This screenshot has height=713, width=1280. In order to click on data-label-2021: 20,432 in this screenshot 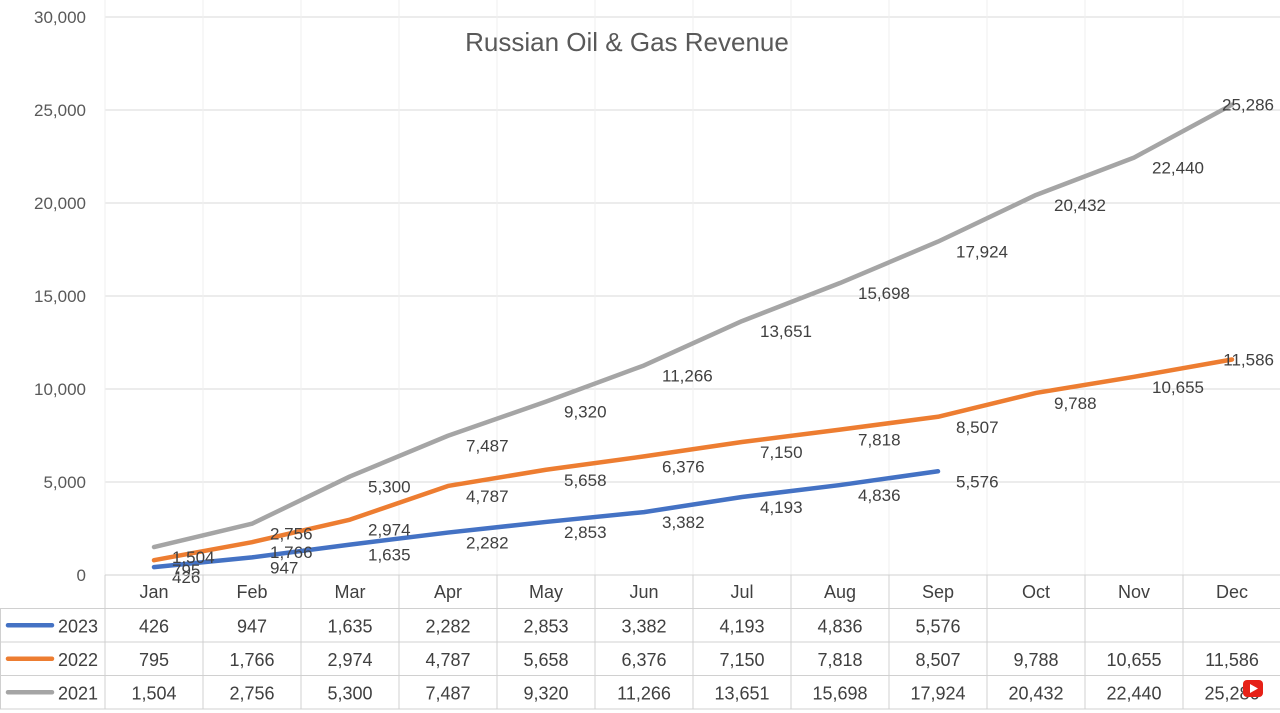, I will do `click(1080, 205)`.